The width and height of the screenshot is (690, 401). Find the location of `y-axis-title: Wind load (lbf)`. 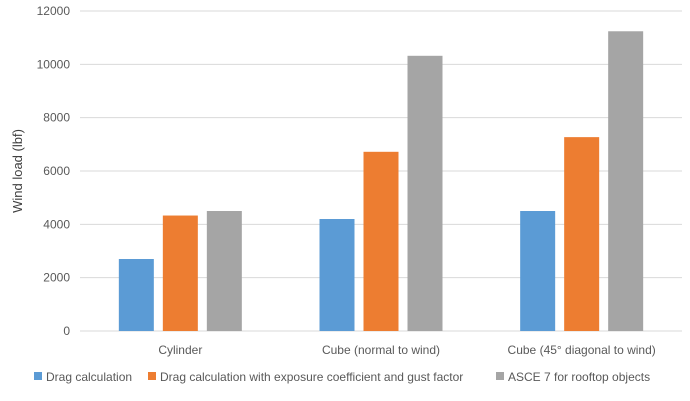

y-axis-title: Wind load (lbf) is located at coordinates (17, 171).